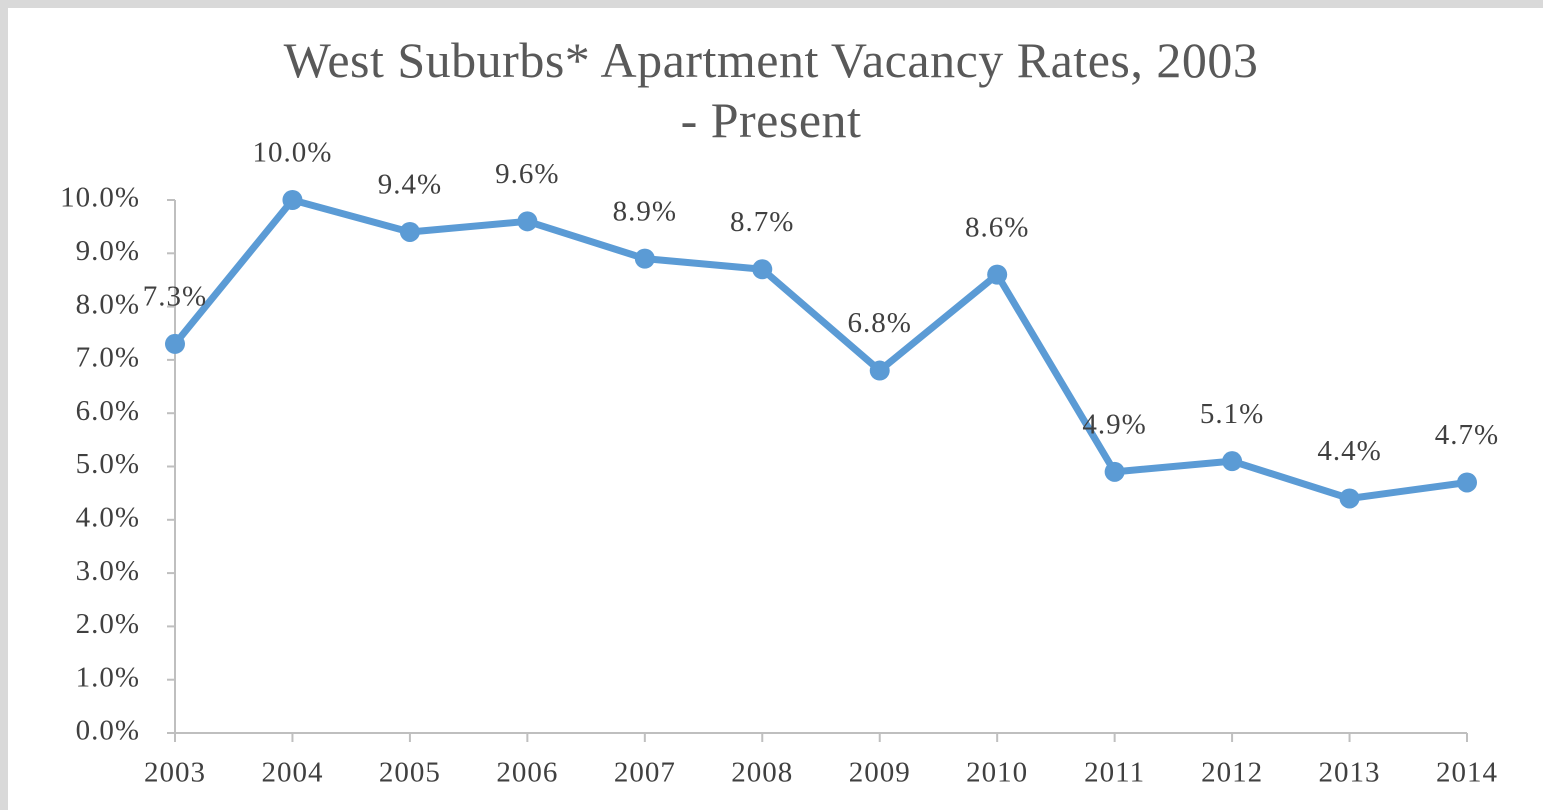 This screenshot has width=1543, height=810. Describe the element at coordinates (410, 773) in the screenshot. I see `x-tick-label: 2005` at that location.